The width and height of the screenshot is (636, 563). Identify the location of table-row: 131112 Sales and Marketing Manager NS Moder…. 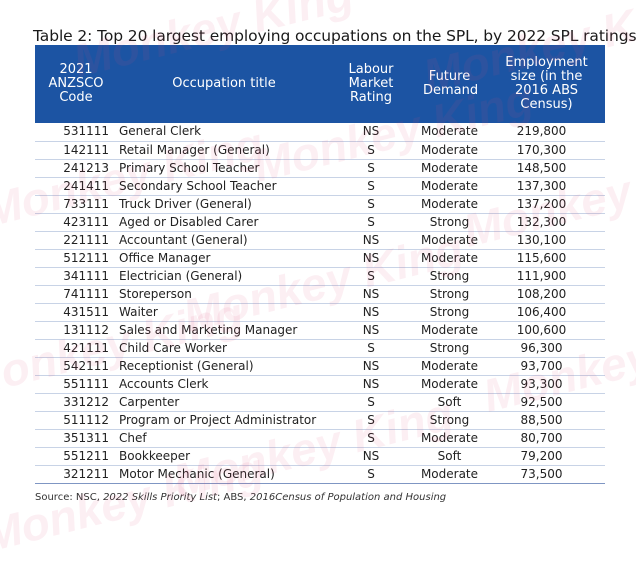
(320, 330).